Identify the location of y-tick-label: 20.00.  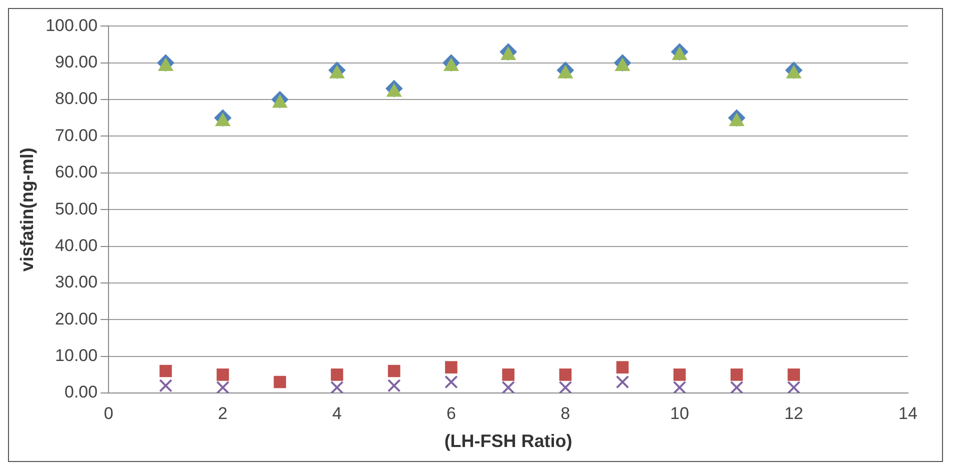
(76, 318).